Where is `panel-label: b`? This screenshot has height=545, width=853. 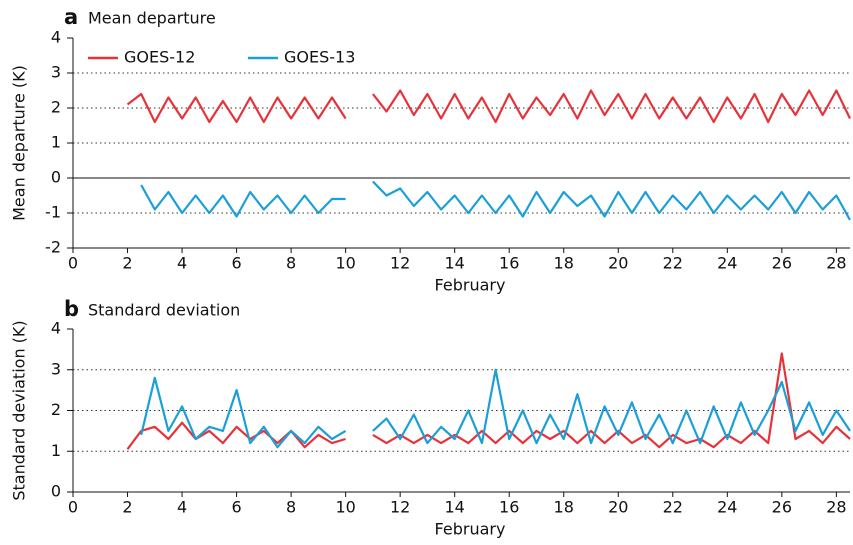
panel-label: b is located at coordinates (71, 309).